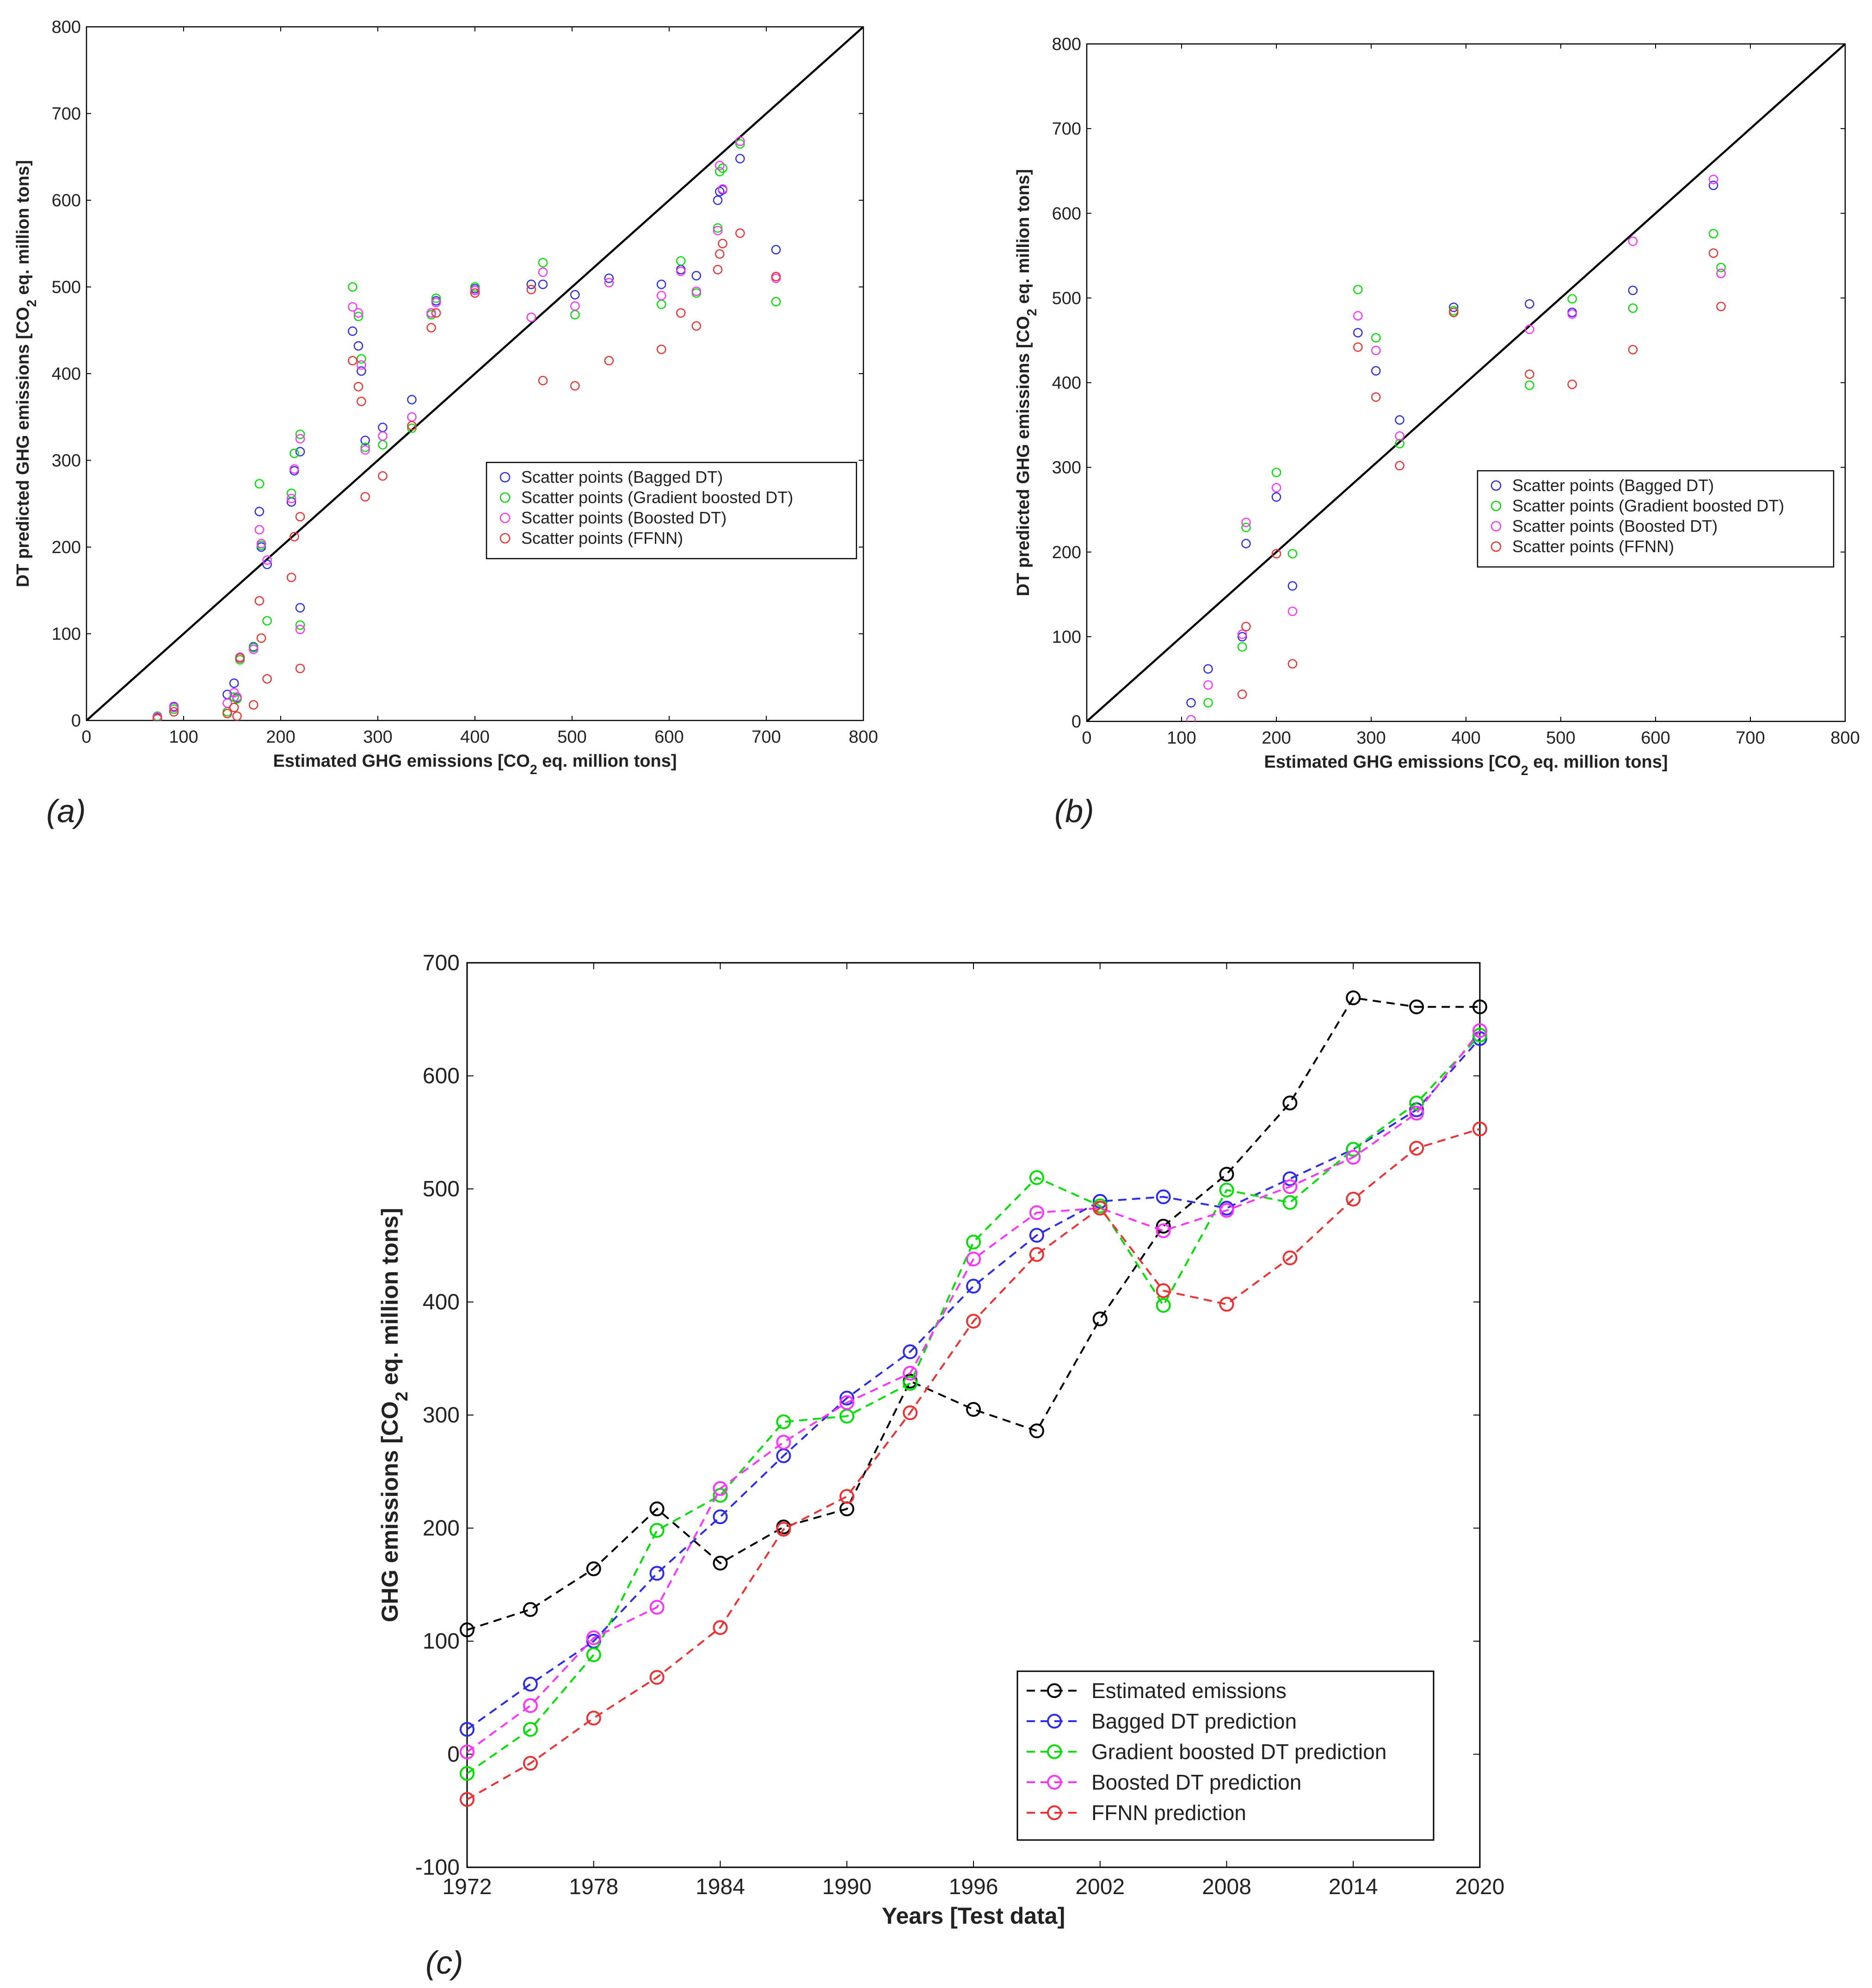  What do you see at coordinates (1276, 738) in the screenshot?
I see `x-tick-label: 200` at bounding box center [1276, 738].